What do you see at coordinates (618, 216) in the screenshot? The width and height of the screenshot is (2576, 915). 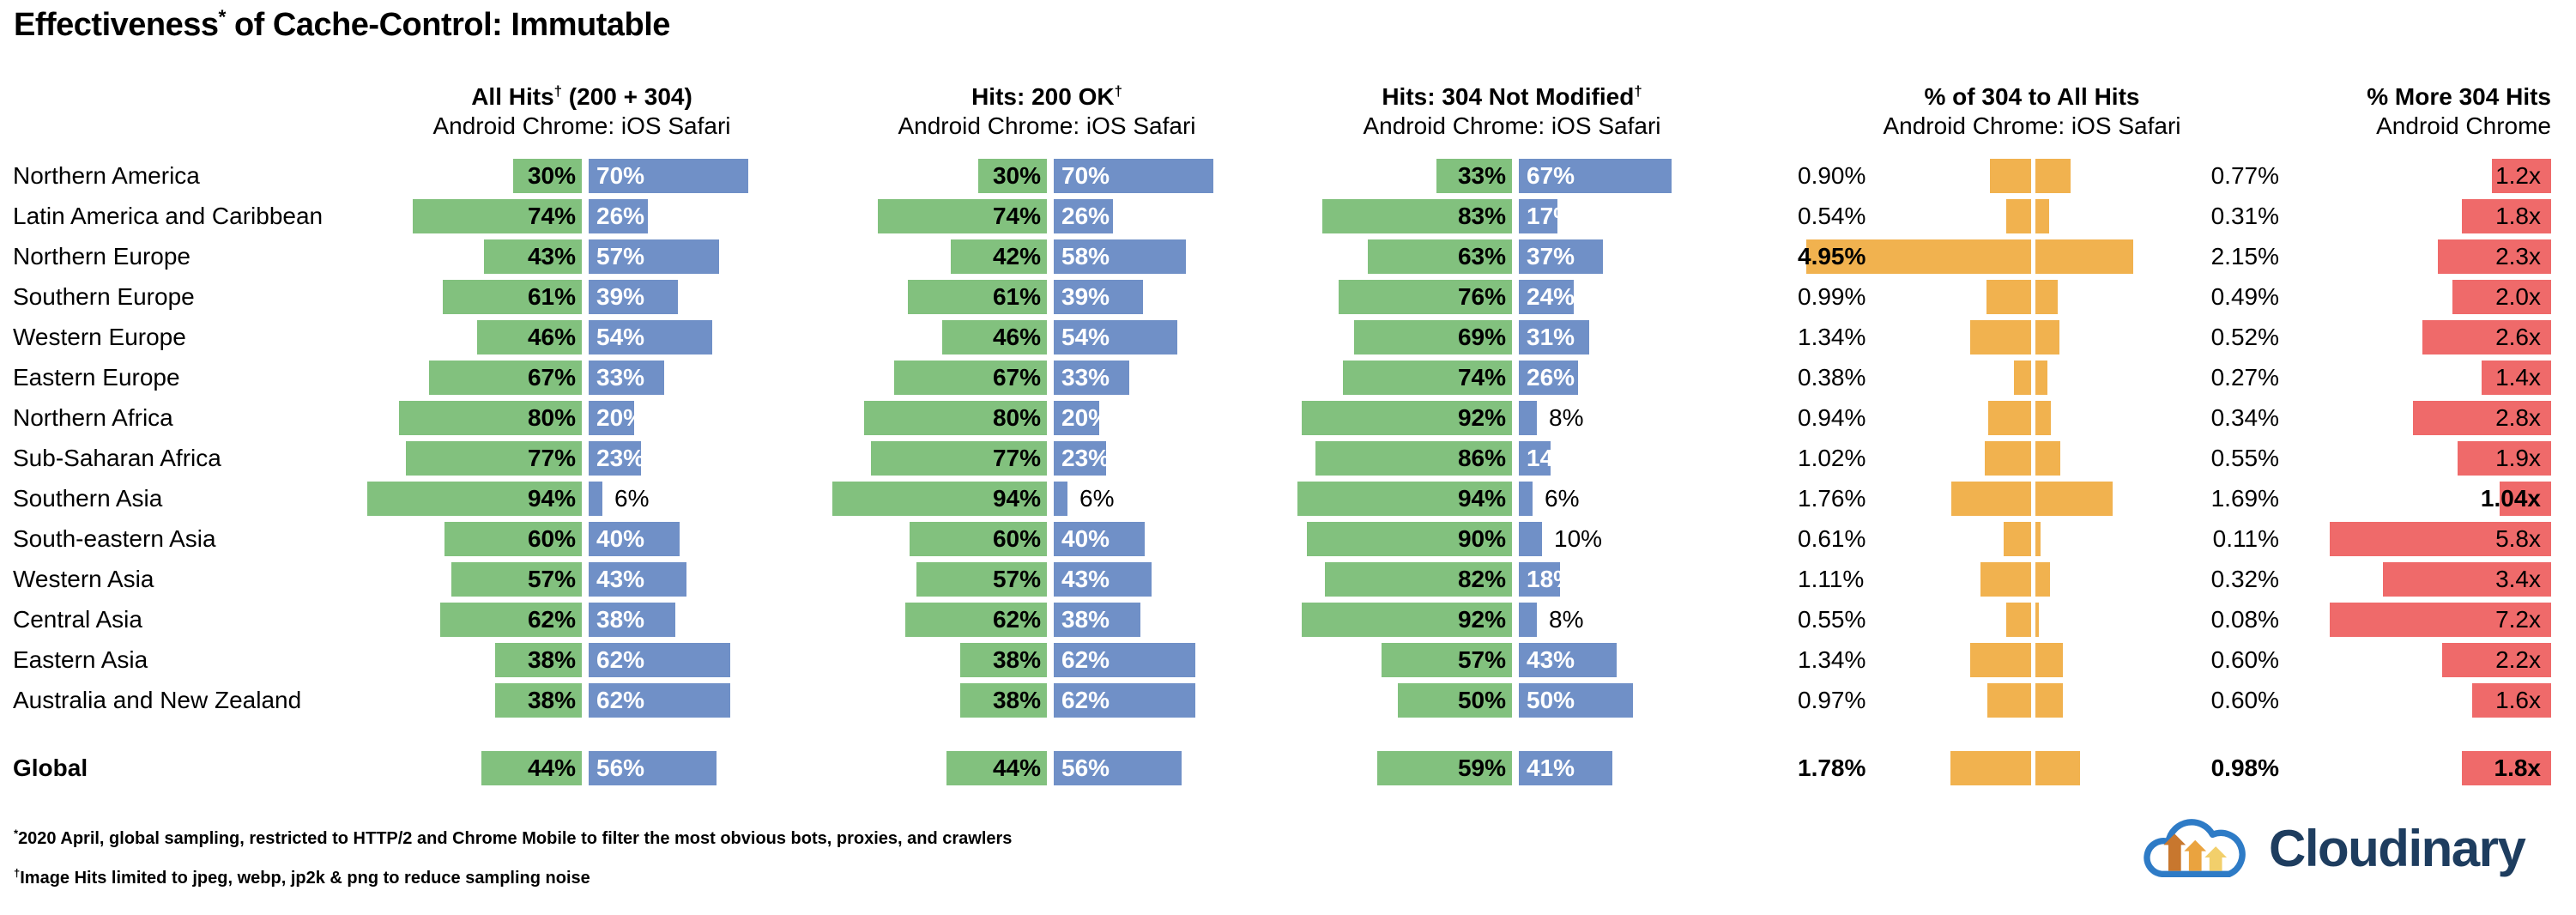 I see `all-hits-ios-bar: 26%` at bounding box center [618, 216].